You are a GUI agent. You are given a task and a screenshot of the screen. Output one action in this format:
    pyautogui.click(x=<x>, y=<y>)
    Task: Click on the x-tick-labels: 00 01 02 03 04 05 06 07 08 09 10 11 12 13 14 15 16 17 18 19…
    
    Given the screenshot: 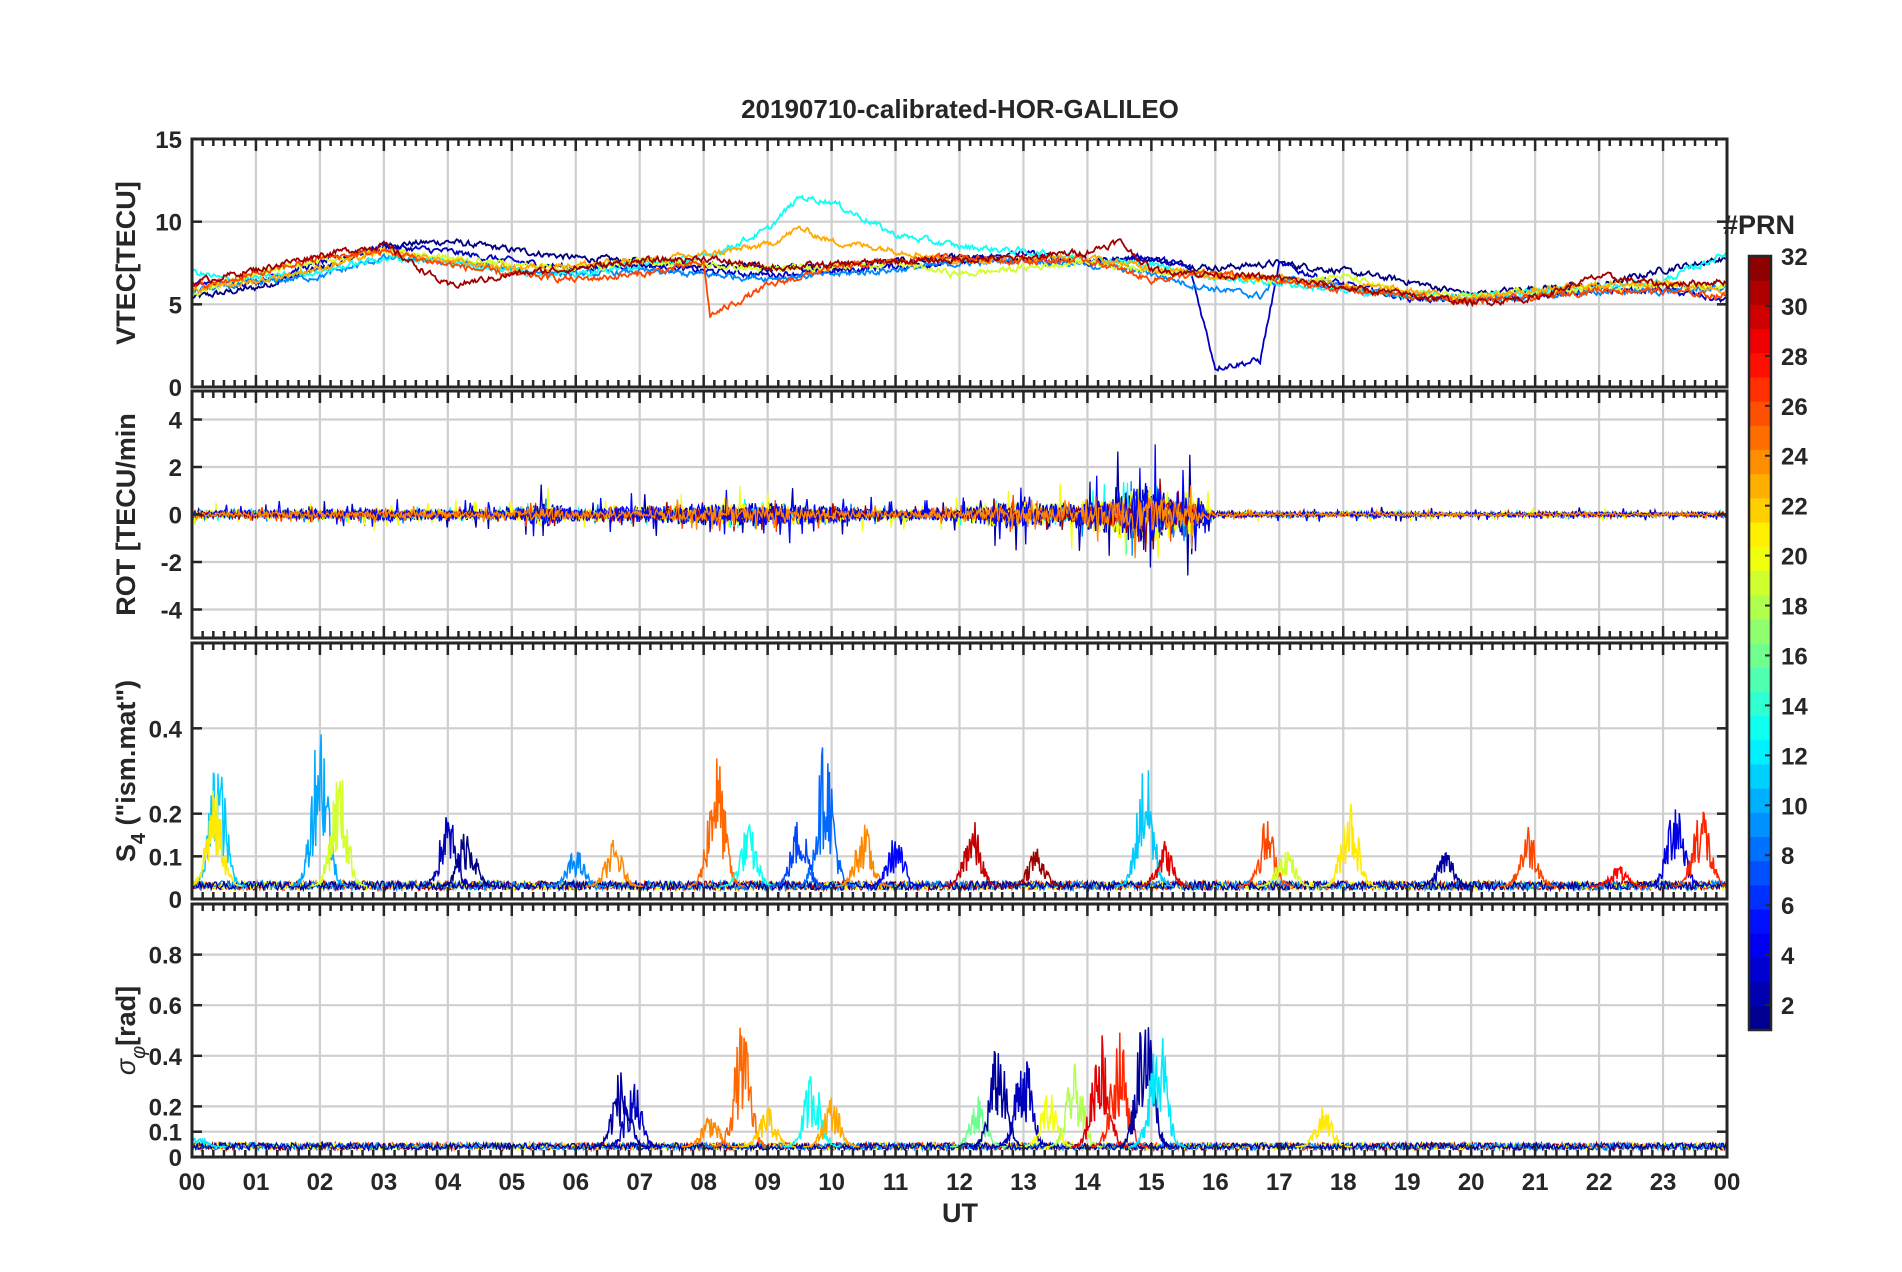 What is the action you would take?
    pyautogui.click(x=960, y=1182)
    